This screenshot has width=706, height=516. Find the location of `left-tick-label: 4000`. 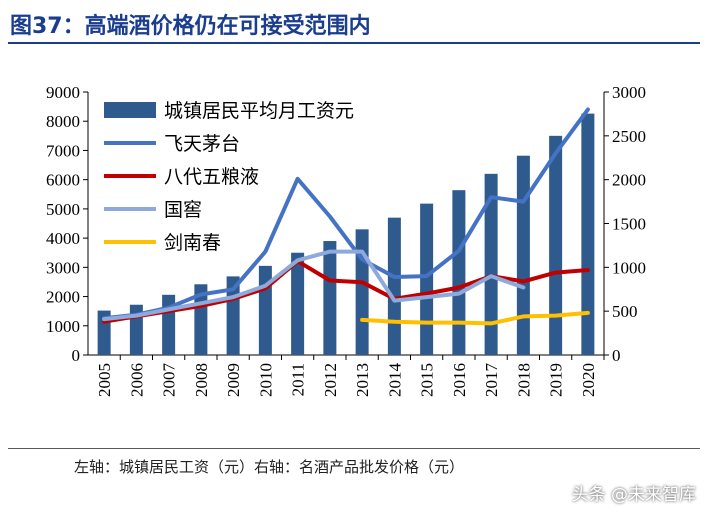

left-tick-label: 4000 is located at coordinates (63, 238).